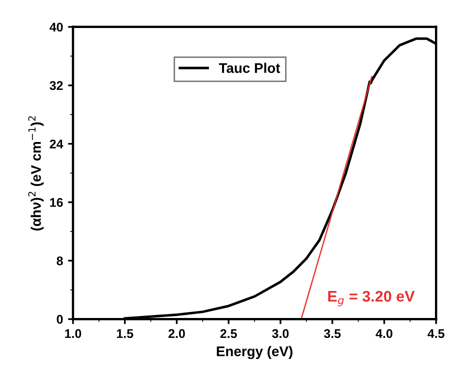 Image resolution: width=474 pixels, height=379 pixels. I want to click on x-tick-label: 2.5, so click(228, 333).